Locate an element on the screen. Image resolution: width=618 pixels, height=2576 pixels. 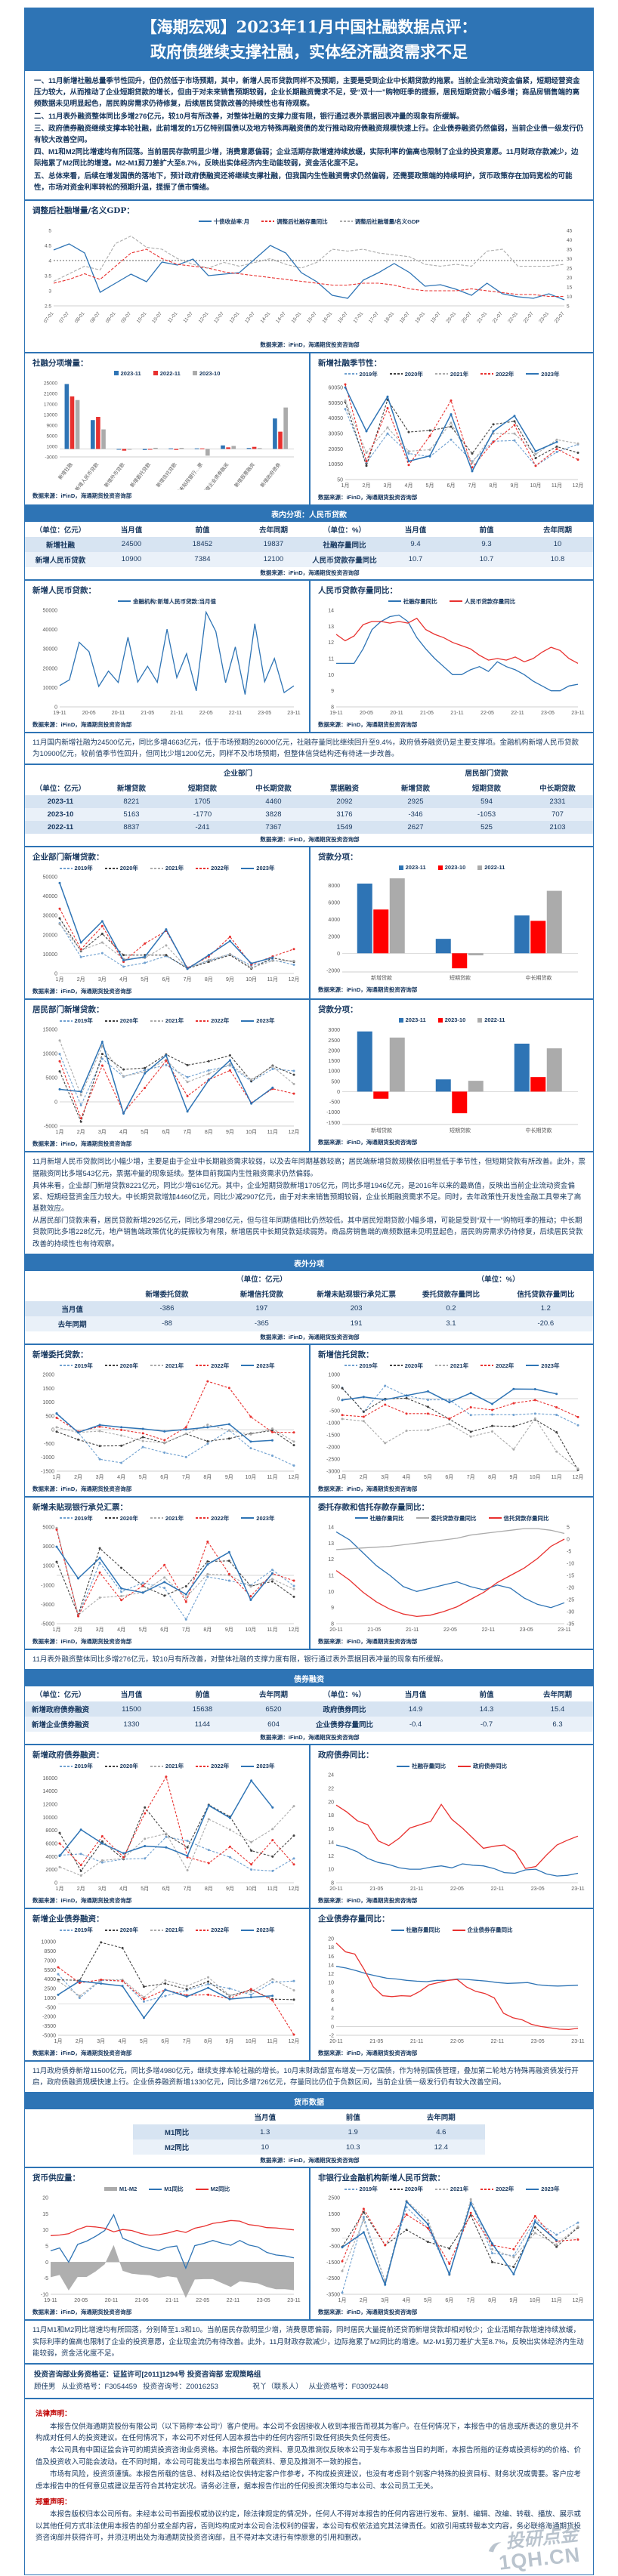
table-cell: 4460 is located at coordinates (273, 802).